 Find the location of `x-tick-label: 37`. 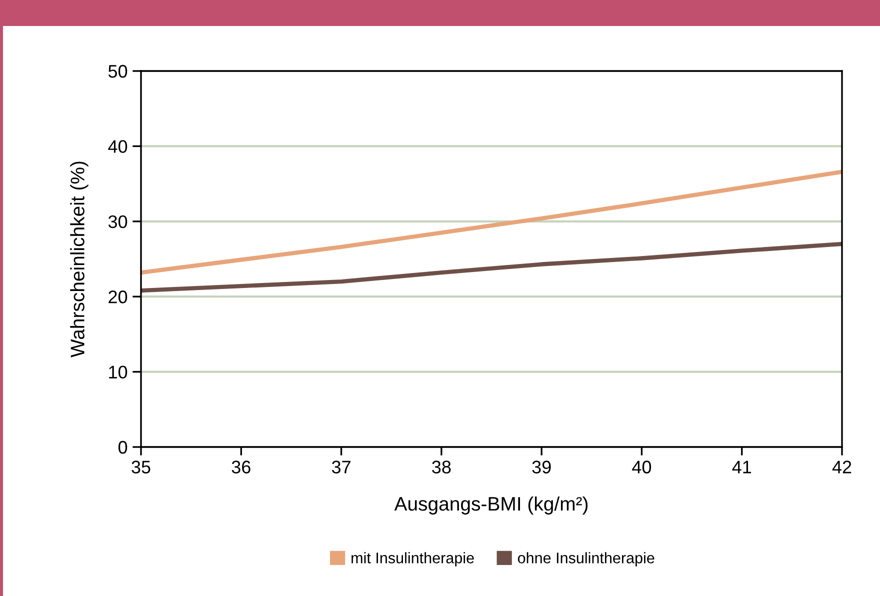

x-tick-label: 37 is located at coordinates (341, 467).